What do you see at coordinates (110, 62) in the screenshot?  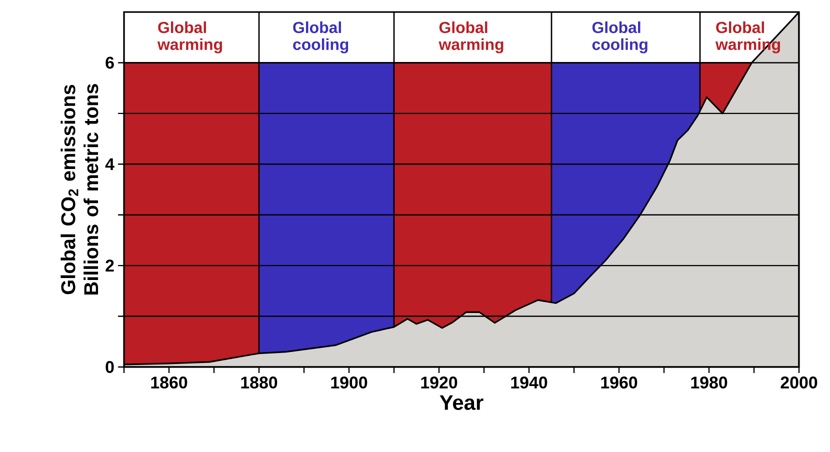 I see `y-tick-label: 6` at bounding box center [110, 62].